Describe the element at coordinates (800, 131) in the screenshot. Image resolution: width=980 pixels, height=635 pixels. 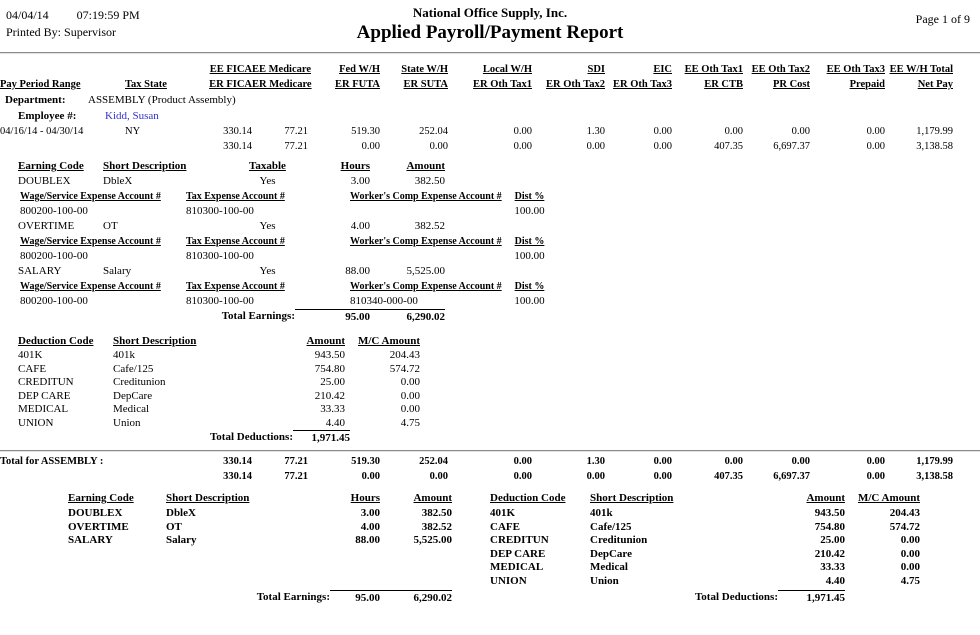
I see `ee-oth-tax2-value: 0.00` at that location.